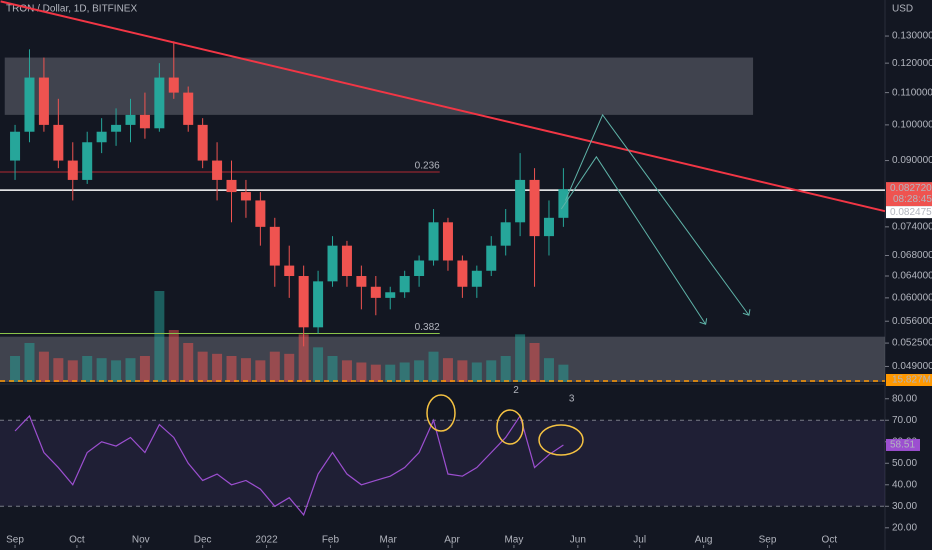  I want to click on y-tick-label: 0.130000, so click(912, 36).